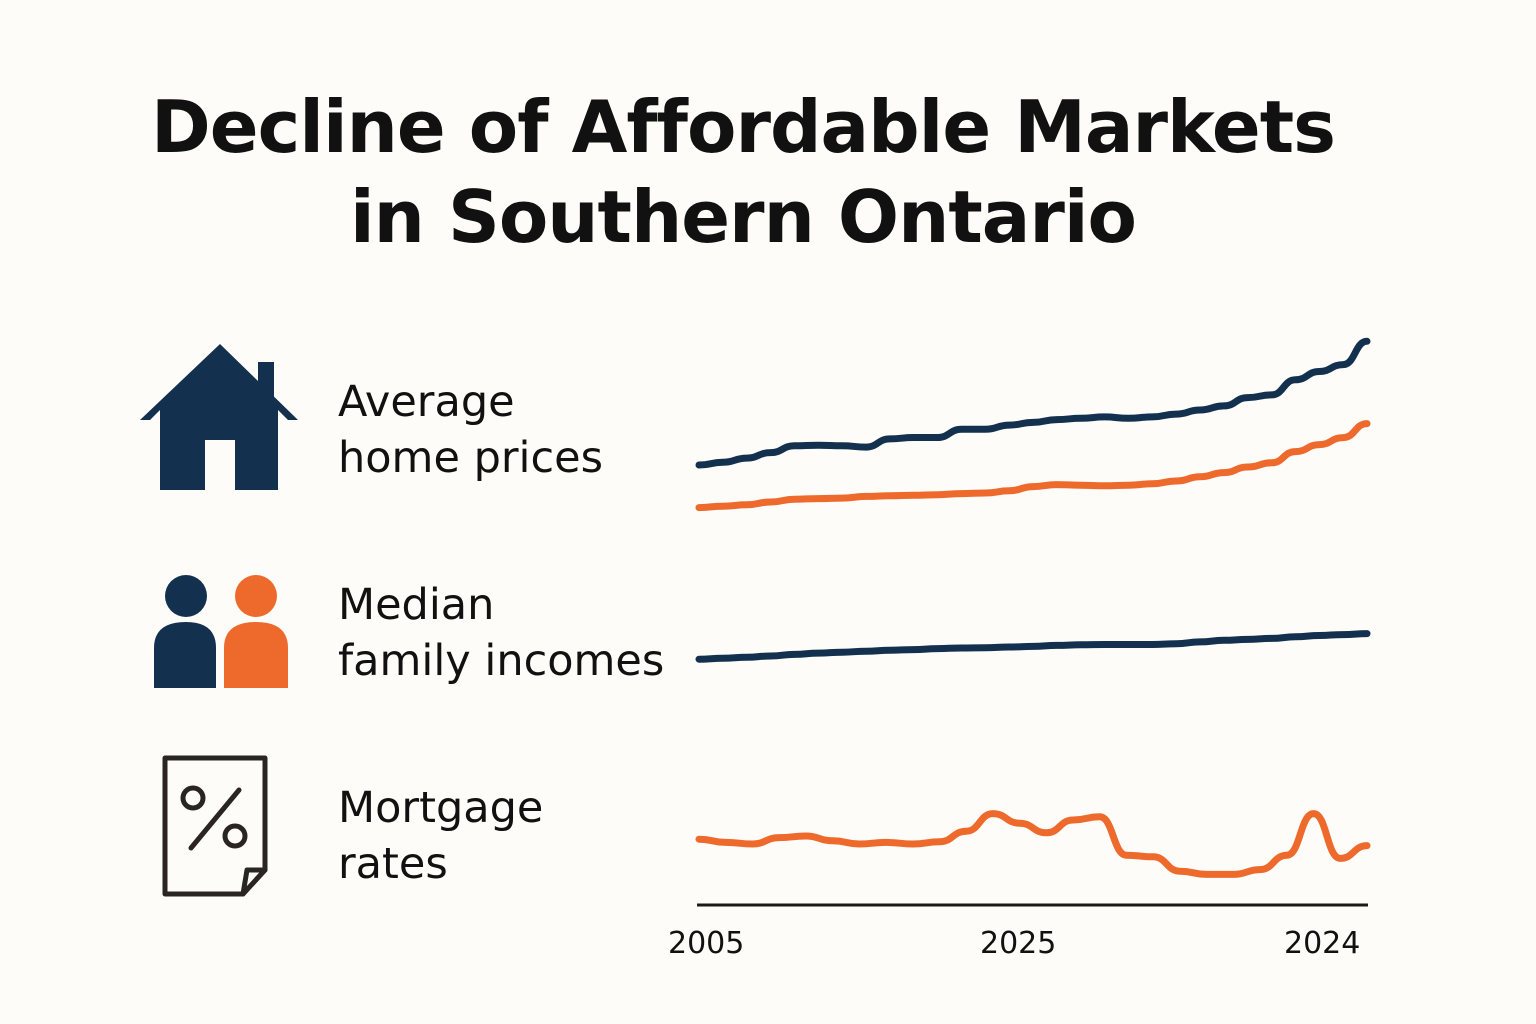 Image resolution: width=1536 pixels, height=1024 pixels. Describe the element at coordinates (235, 836) in the screenshot. I see `percent-dot-bottom` at that location.